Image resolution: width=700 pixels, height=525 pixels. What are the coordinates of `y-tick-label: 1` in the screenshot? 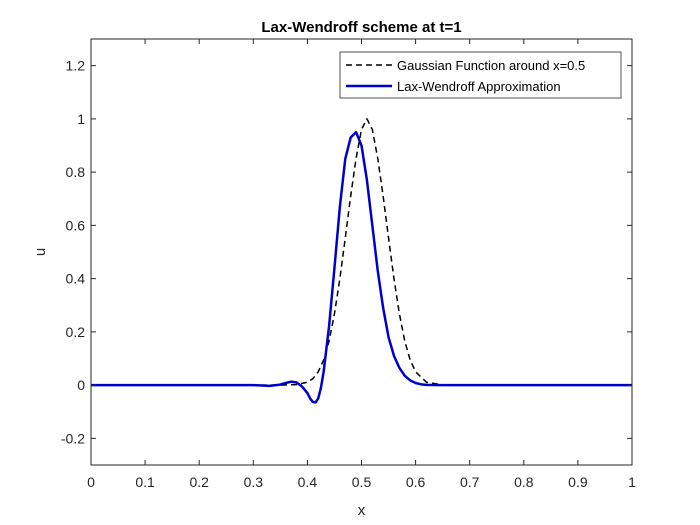 It's located at (81, 119).